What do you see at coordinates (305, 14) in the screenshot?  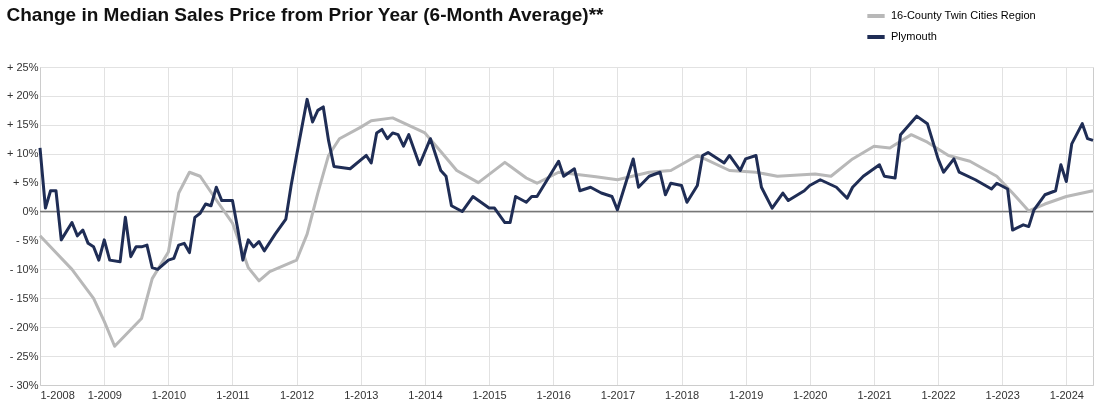 I see `chart-title: Change in Median Sales Price from Prior Year (6-Month Average)**` at bounding box center [305, 14].